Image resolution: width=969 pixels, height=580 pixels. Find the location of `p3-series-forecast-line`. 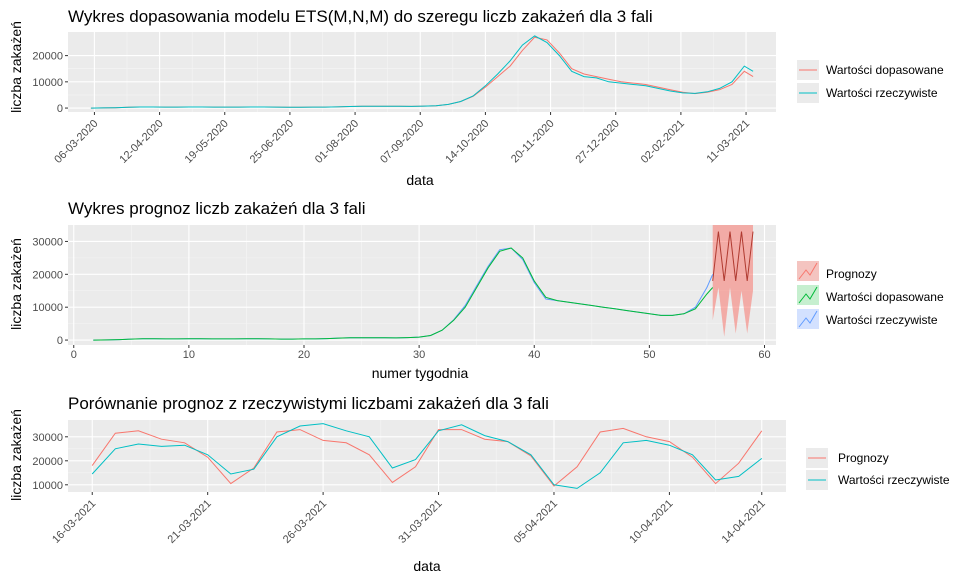

p3-series-forecast-line is located at coordinates (427, 457).